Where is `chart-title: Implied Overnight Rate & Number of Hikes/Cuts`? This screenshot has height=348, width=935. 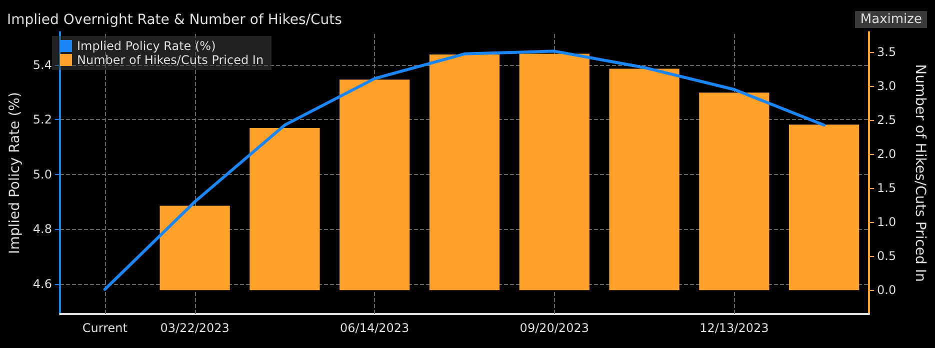
chart-title: Implied Overnight Rate & Number of Hikes/Cuts is located at coordinates (174, 20).